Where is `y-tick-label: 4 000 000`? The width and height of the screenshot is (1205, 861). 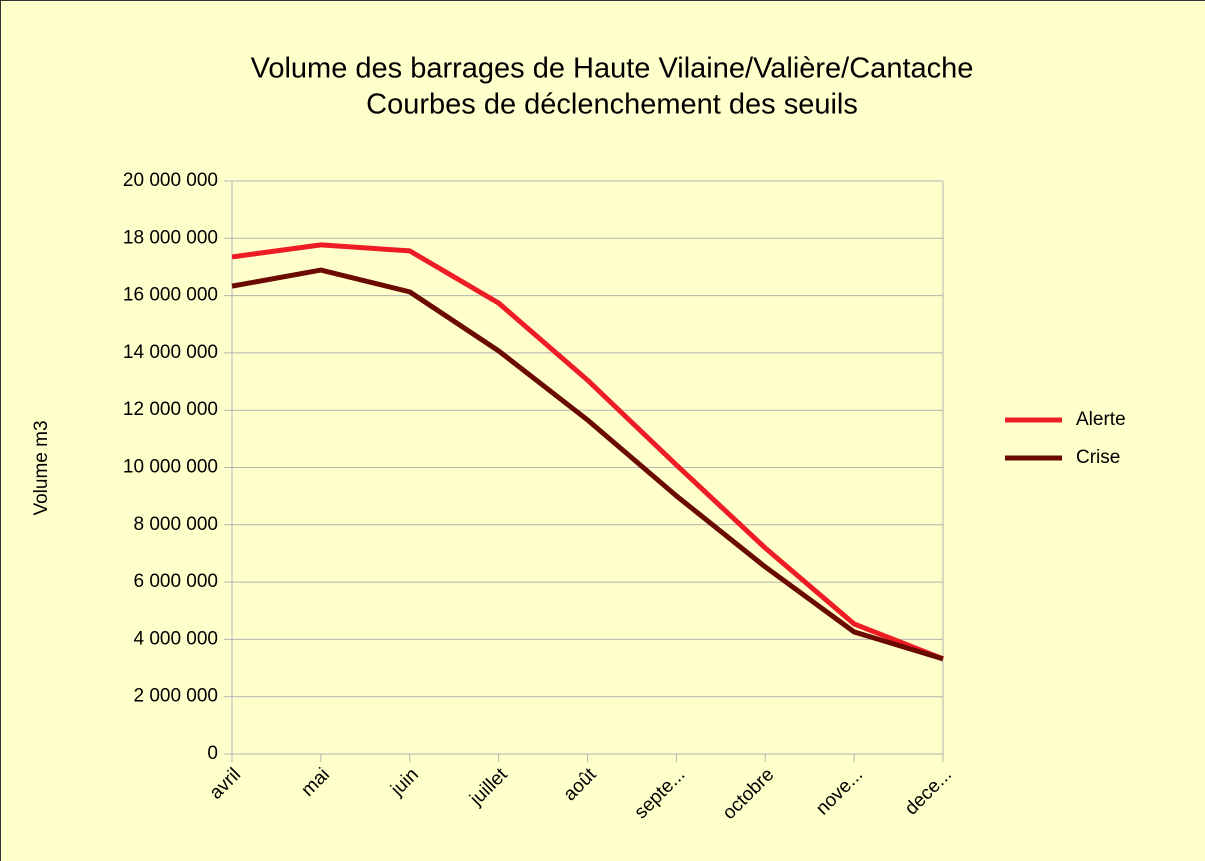
y-tick-label: 4 000 000 is located at coordinates (175, 638).